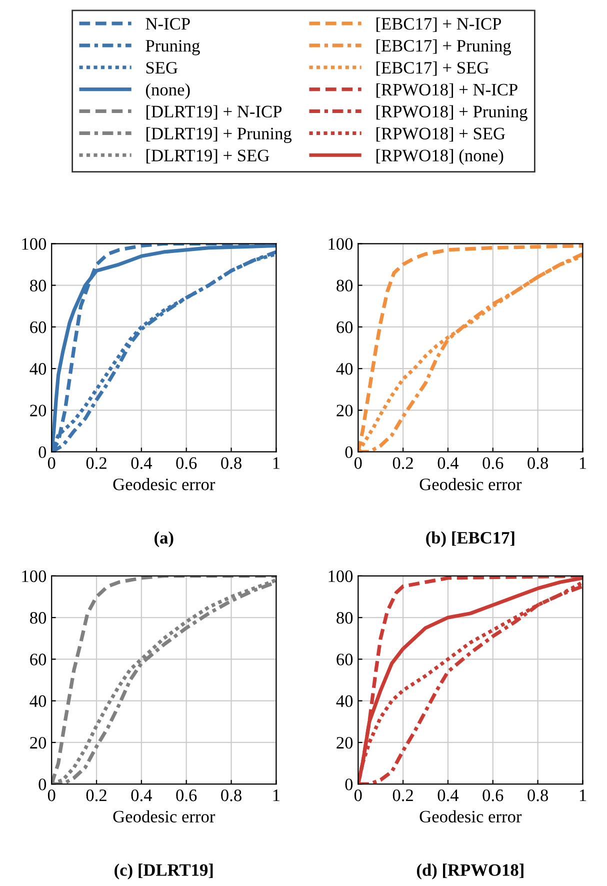 Image resolution: width=607 pixels, height=886 pixels. What do you see at coordinates (452, 113) in the screenshot?
I see `legend-label: [RPWO18] + Pruning` at bounding box center [452, 113].